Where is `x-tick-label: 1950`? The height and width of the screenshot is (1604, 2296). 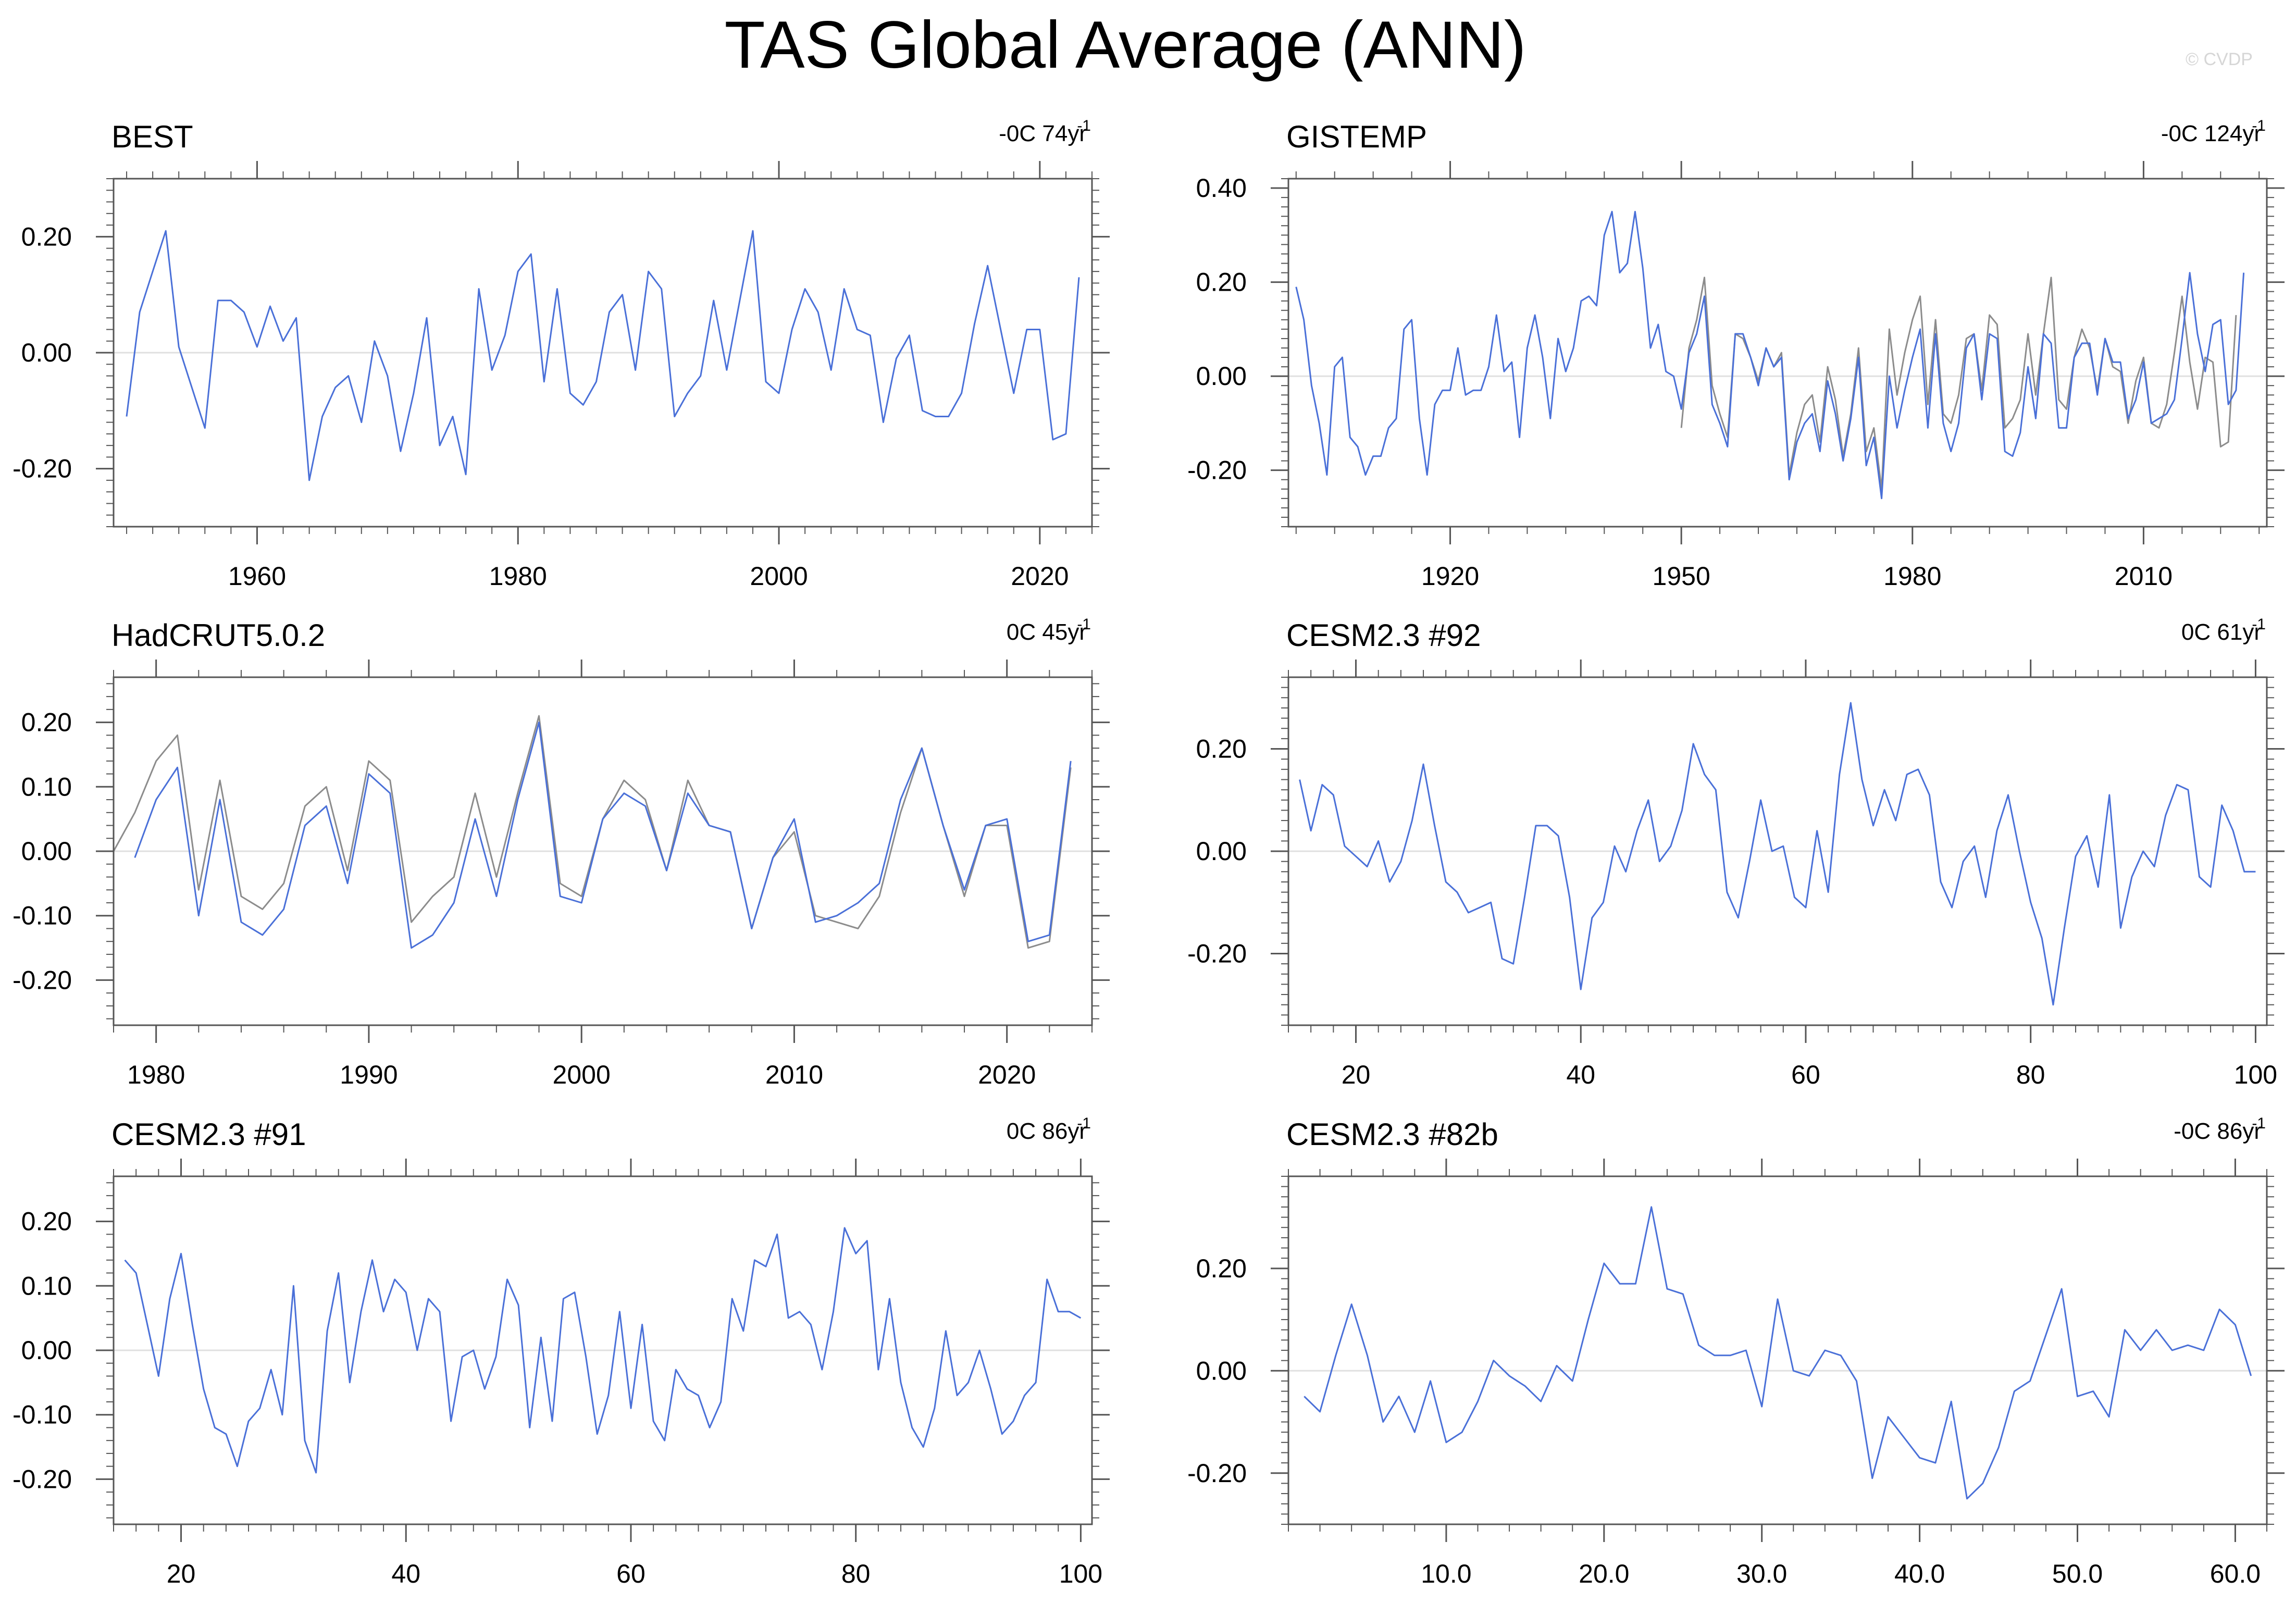 x-tick-label: 1950 is located at coordinates (1682, 576).